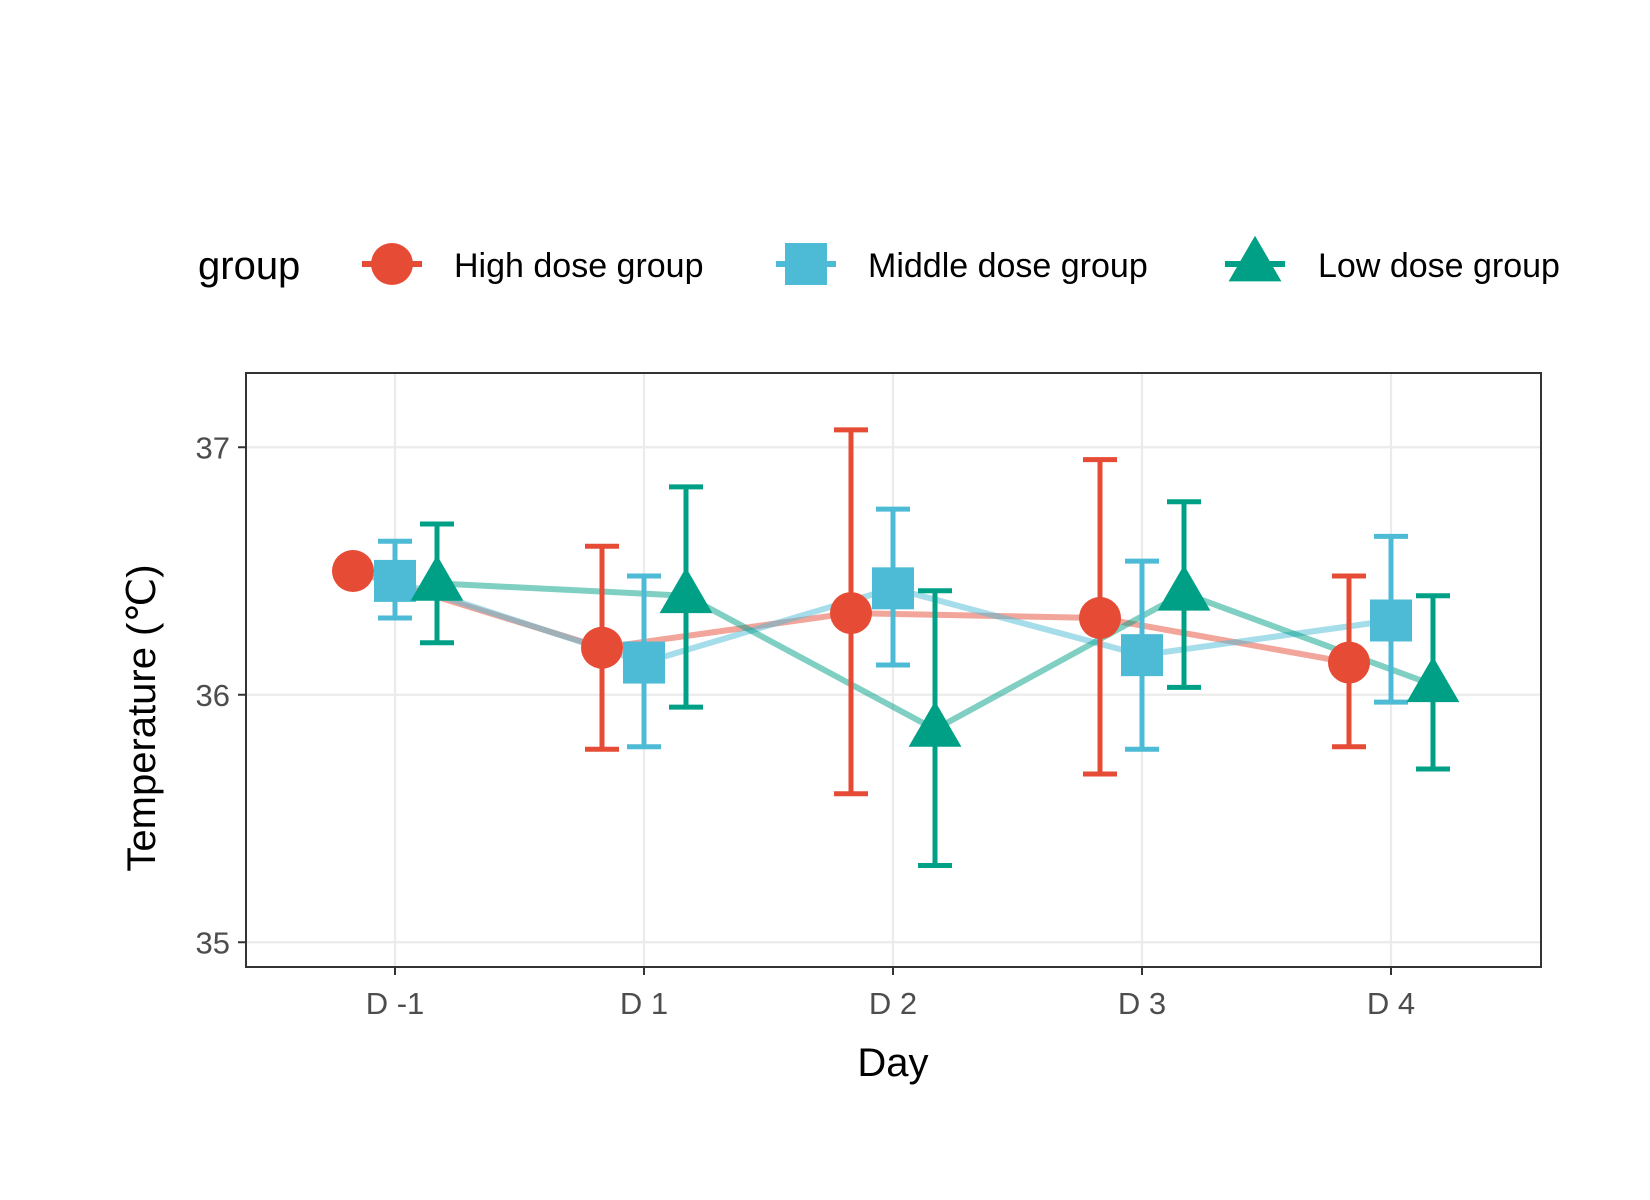  Describe the element at coordinates (213, 942) in the screenshot. I see `y-tick-label-35: 35` at that location.